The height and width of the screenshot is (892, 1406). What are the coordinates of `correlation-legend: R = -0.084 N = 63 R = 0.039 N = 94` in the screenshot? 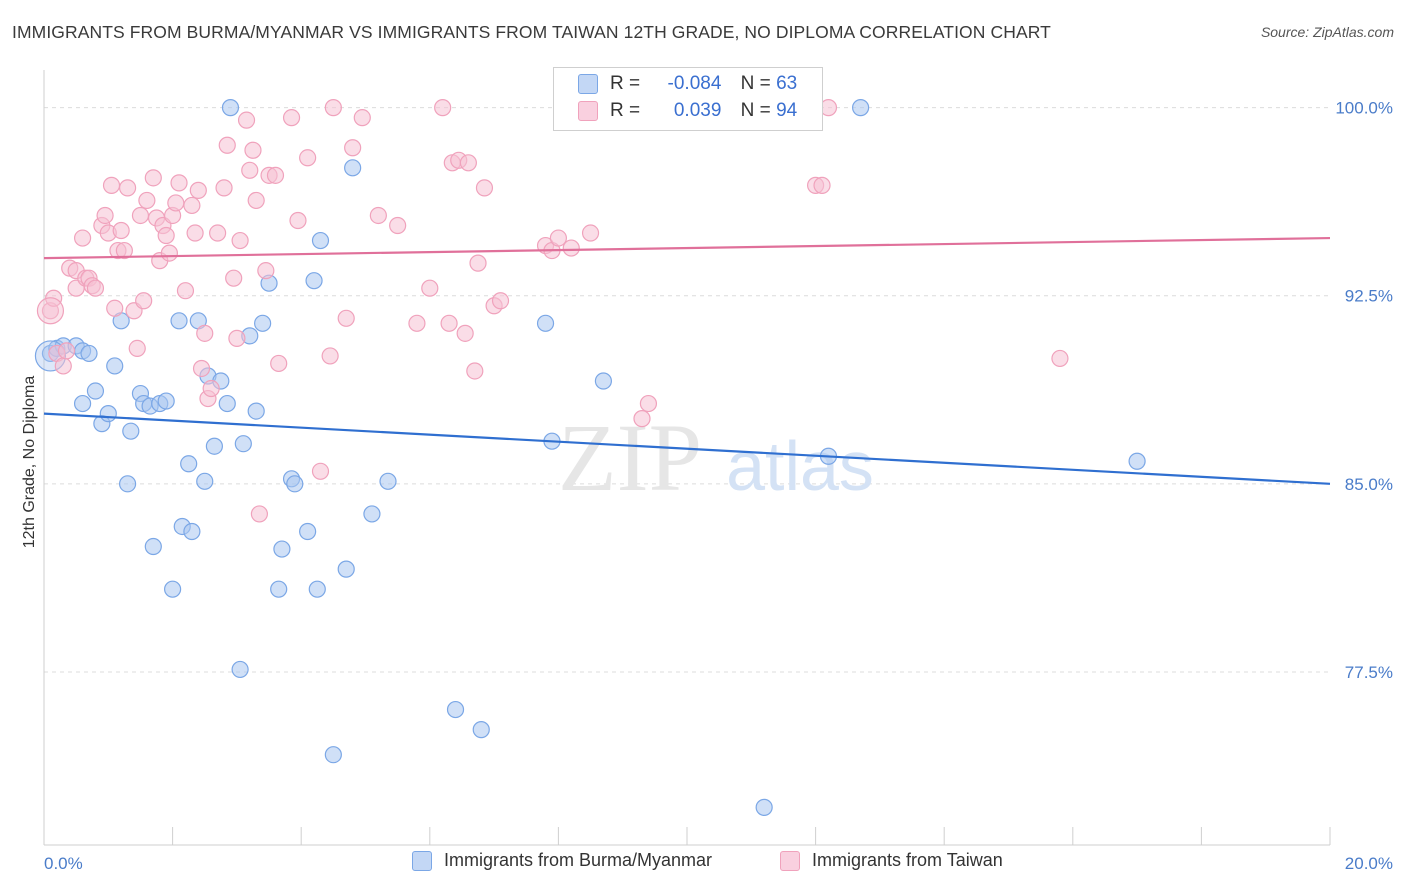 It's located at (688, 99).